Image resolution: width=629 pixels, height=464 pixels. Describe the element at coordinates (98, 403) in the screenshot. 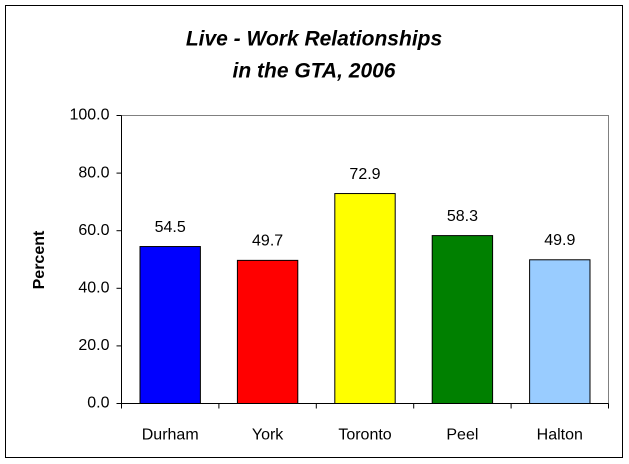

I see `y-tick-label: 0.0` at that location.